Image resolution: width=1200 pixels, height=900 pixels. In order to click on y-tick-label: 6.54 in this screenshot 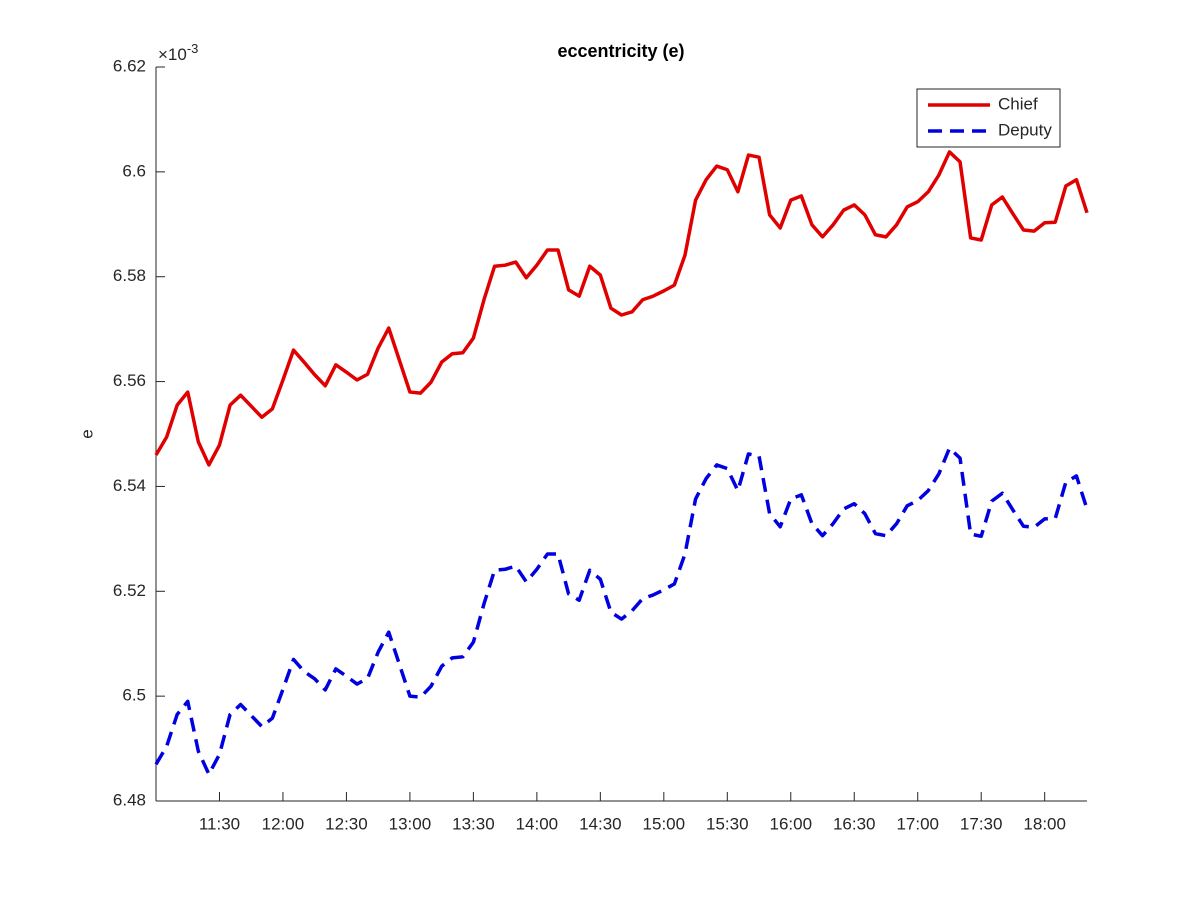, I will do `click(129, 485)`.